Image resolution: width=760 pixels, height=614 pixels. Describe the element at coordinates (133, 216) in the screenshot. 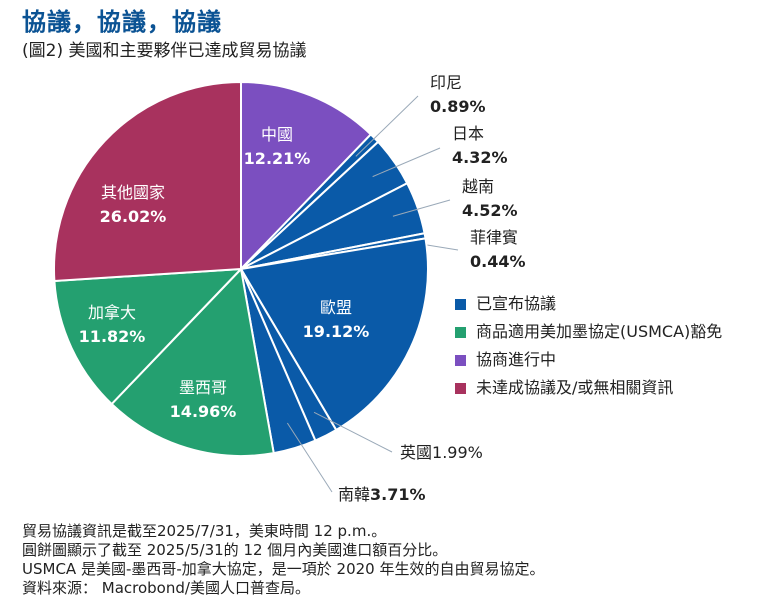

I see `slice-value-others: 26.02%` at that location.